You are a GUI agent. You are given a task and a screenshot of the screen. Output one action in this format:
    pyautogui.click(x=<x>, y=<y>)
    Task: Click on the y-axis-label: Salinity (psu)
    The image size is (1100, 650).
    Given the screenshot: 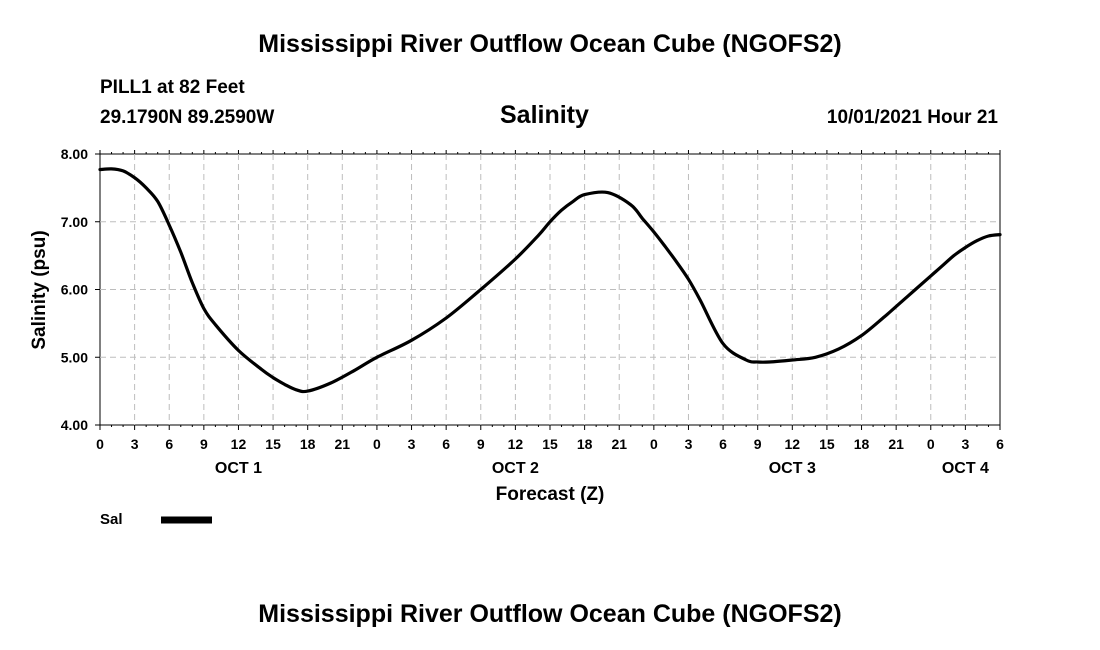 What is the action you would take?
    pyautogui.click(x=39, y=289)
    